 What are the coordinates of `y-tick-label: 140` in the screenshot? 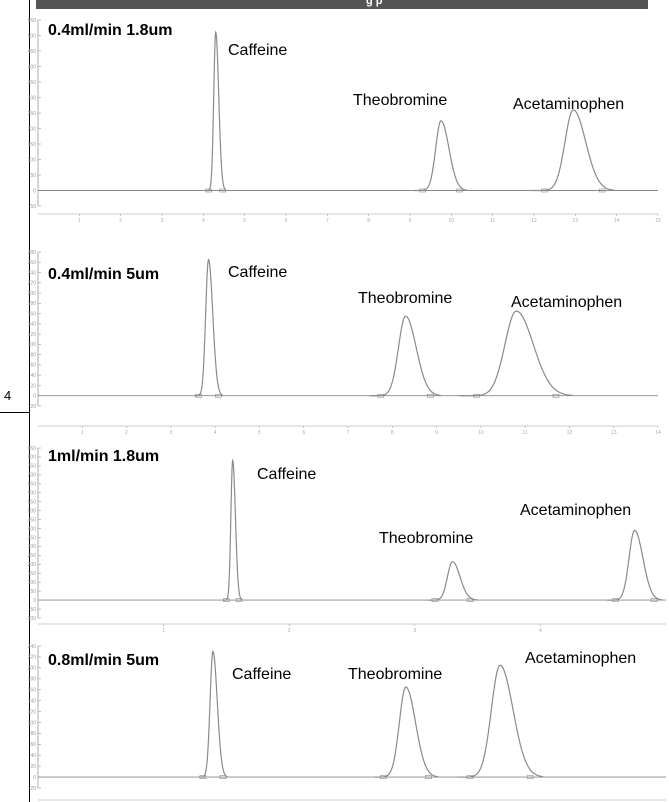 It's located at (32, 701).